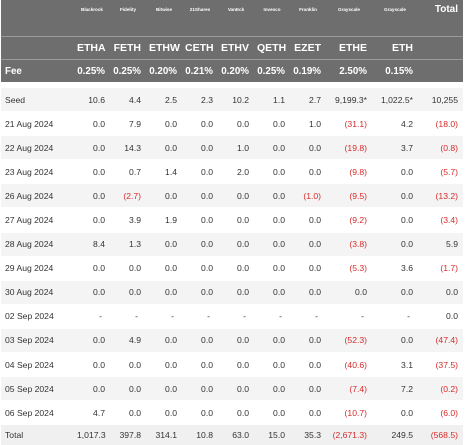  I want to click on flow-cell: 1.0, so click(236, 148).